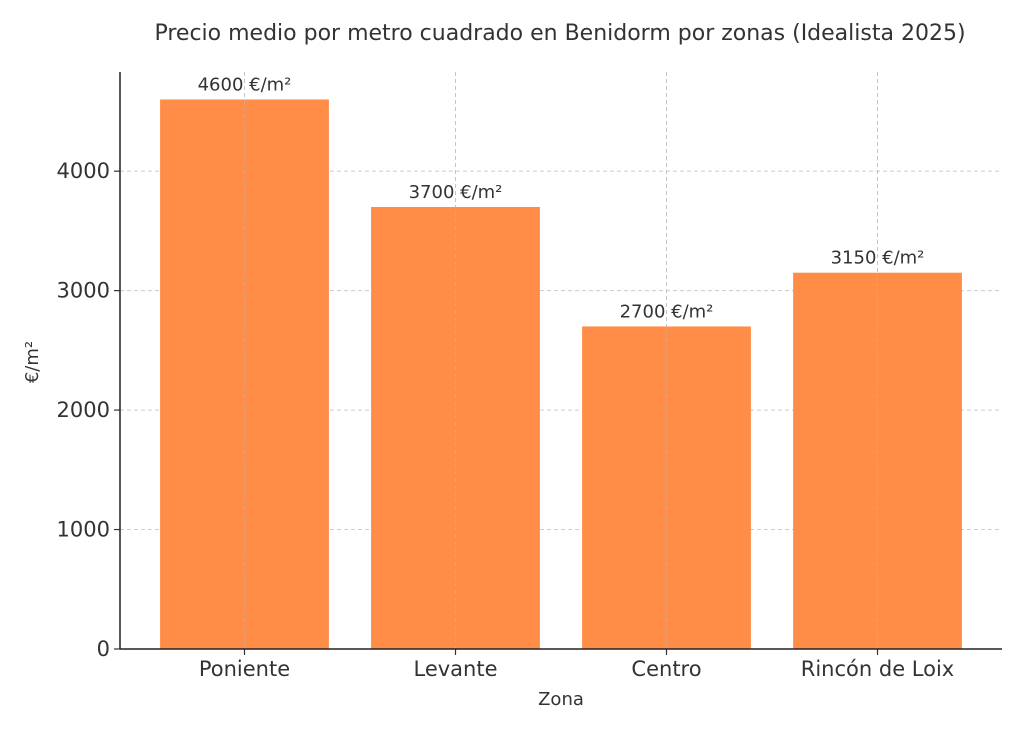 This screenshot has width=1024, height=735. What do you see at coordinates (32, 362) in the screenshot?
I see `y-axis-label: €/m²` at bounding box center [32, 362].